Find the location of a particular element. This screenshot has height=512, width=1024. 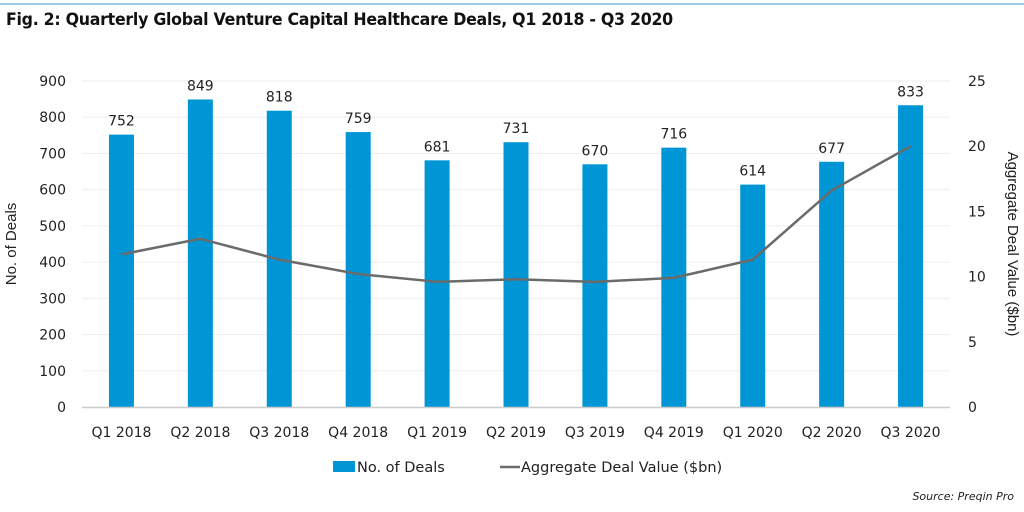

left-axis-ticks: 0 100 200 300 400 500 600 700 800 900 is located at coordinates (52, 245).